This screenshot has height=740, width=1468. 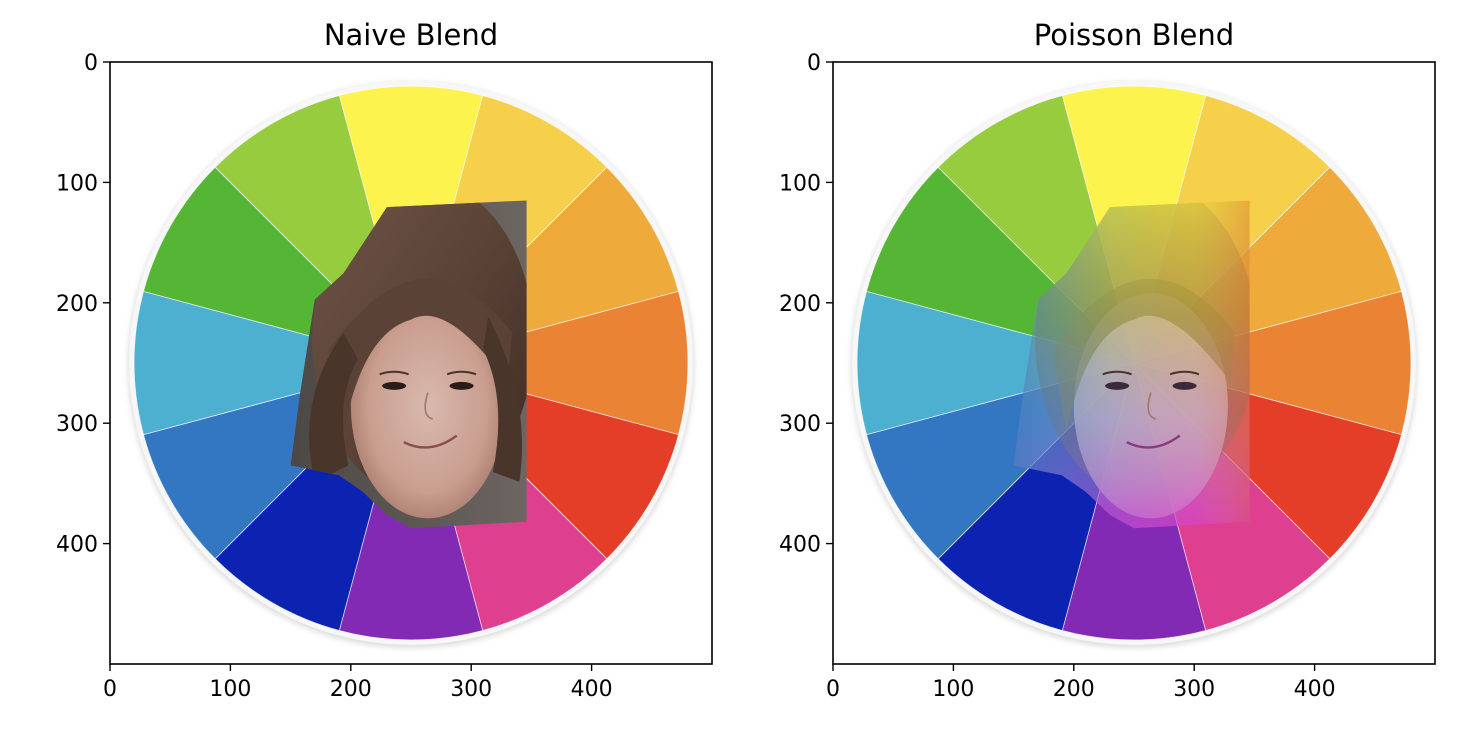 What do you see at coordinates (421, 355) in the screenshot?
I see `bangs` at bounding box center [421, 355].